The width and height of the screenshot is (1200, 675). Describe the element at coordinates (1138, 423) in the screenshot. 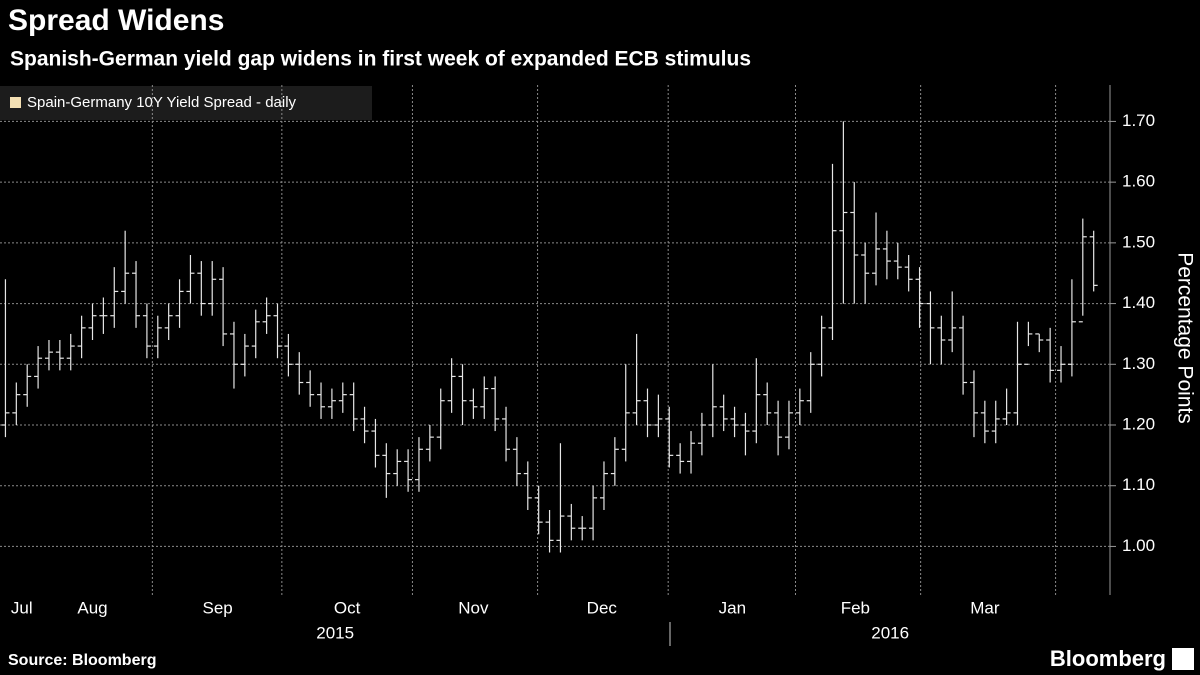

I see `y-tick-label: 1.20` at that location.